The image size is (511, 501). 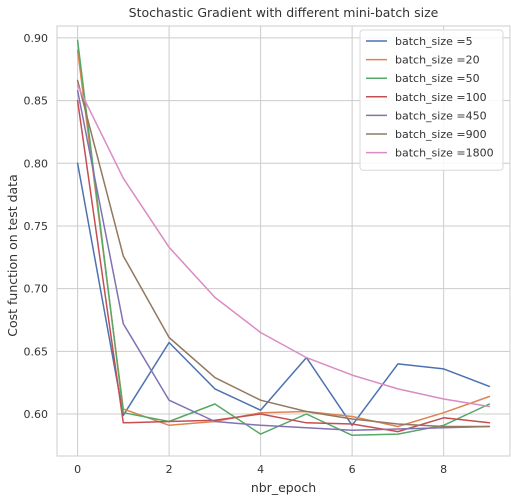 What do you see at coordinates (283, 487) in the screenshot?
I see `x-axis-label: nbr_epoch` at bounding box center [283, 487].